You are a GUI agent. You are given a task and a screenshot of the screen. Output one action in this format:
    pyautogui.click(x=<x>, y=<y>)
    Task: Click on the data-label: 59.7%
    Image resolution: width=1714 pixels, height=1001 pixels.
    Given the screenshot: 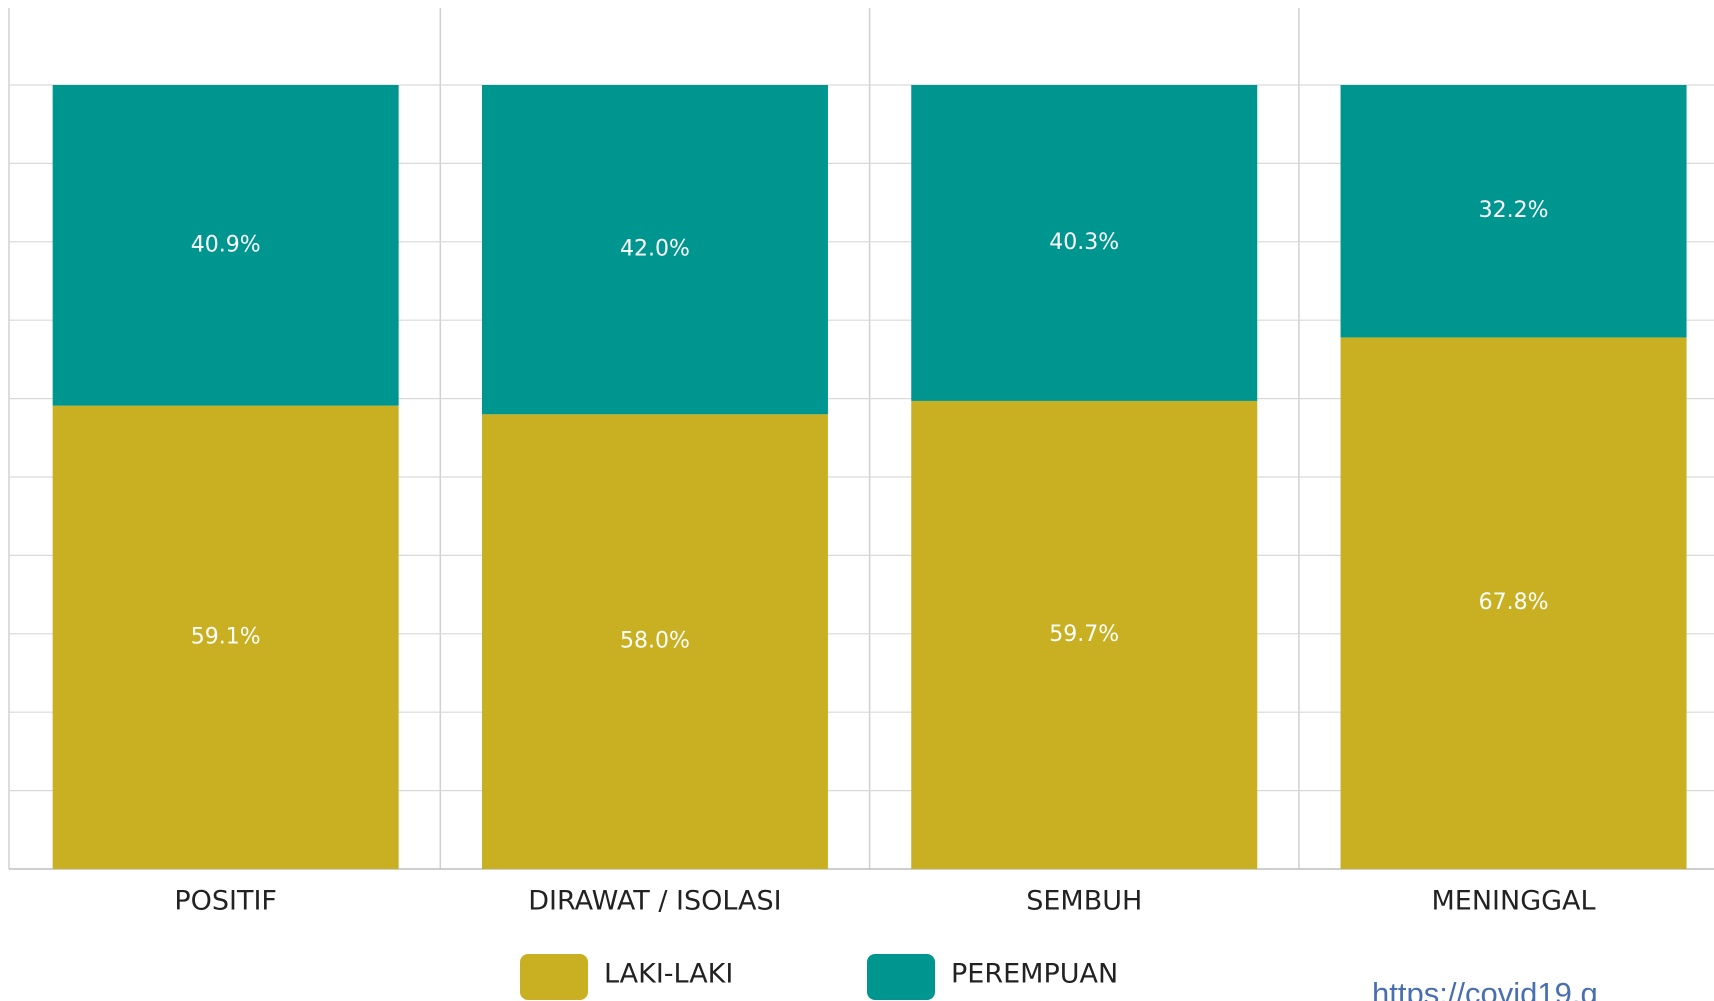 What is the action you would take?
    pyautogui.click(x=1084, y=634)
    